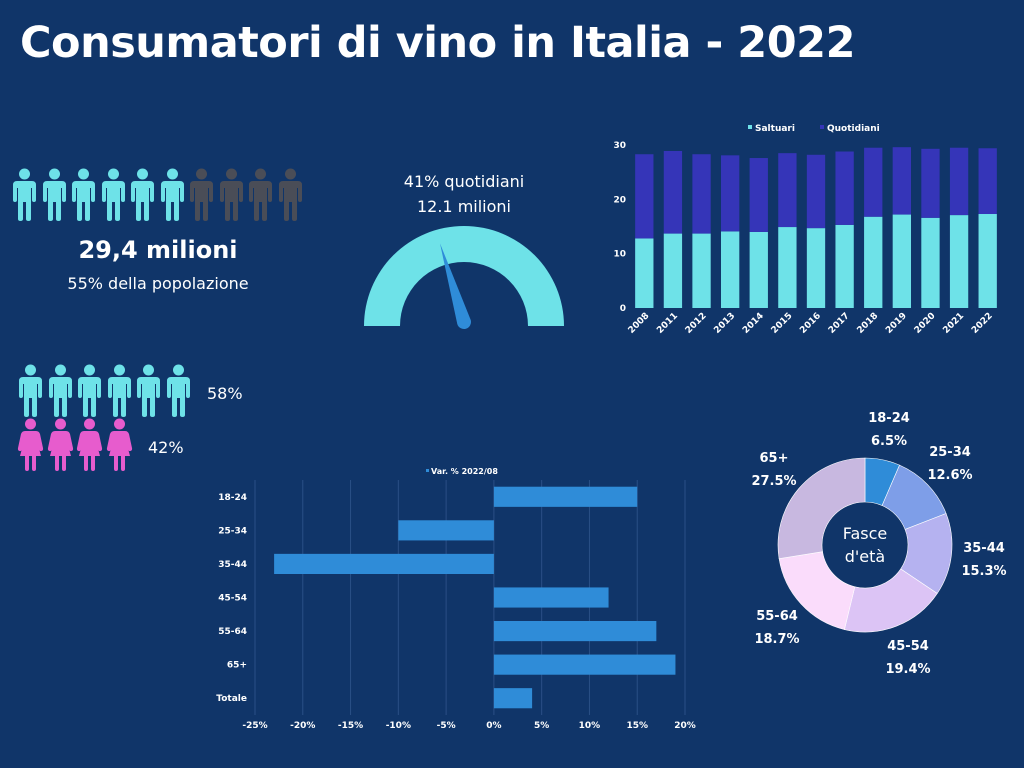  What do you see at coordinates (619, 146) in the screenshot?
I see `y-tick-label: 30` at bounding box center [619, 146].